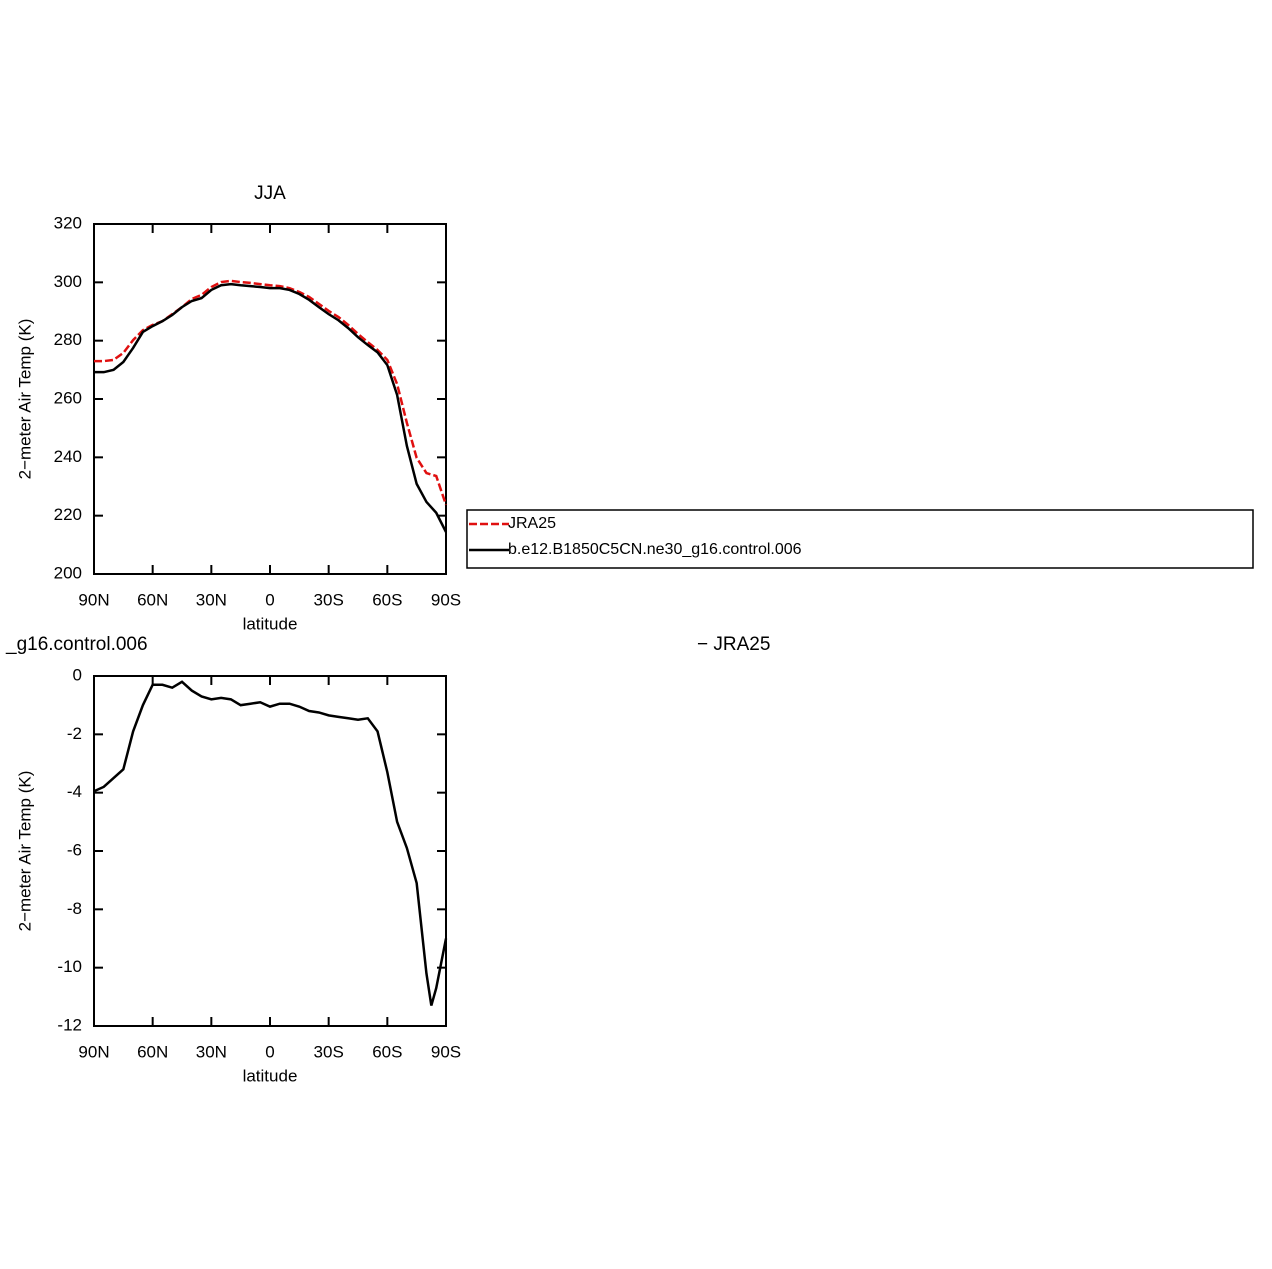 This screenshot has width=1272, height=1269. Describe the element at coordinates (68, 339) in the screenshot. I see `y-tick-label: 280` at that location.